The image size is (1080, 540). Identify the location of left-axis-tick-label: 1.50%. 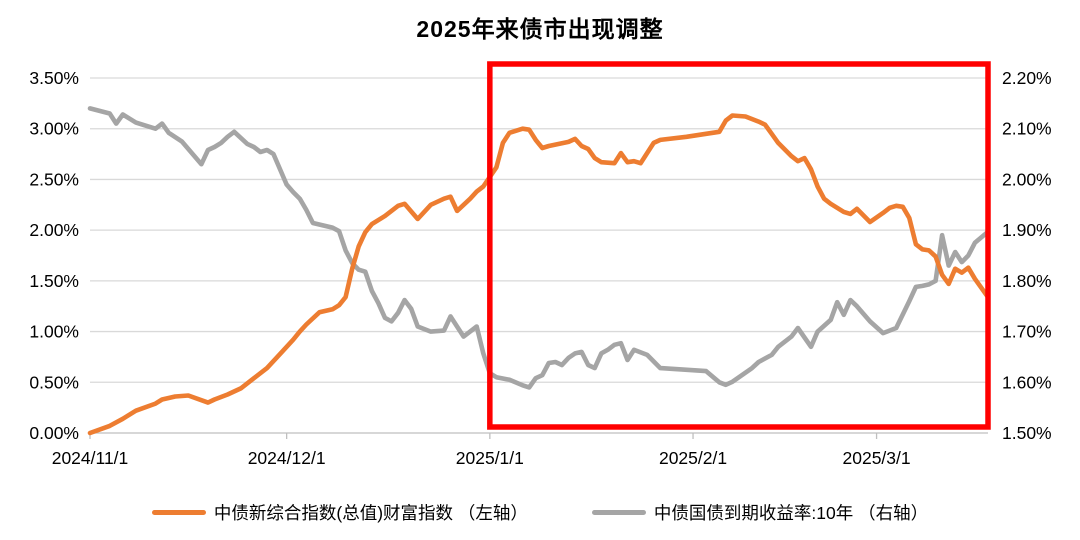
(54, 281).